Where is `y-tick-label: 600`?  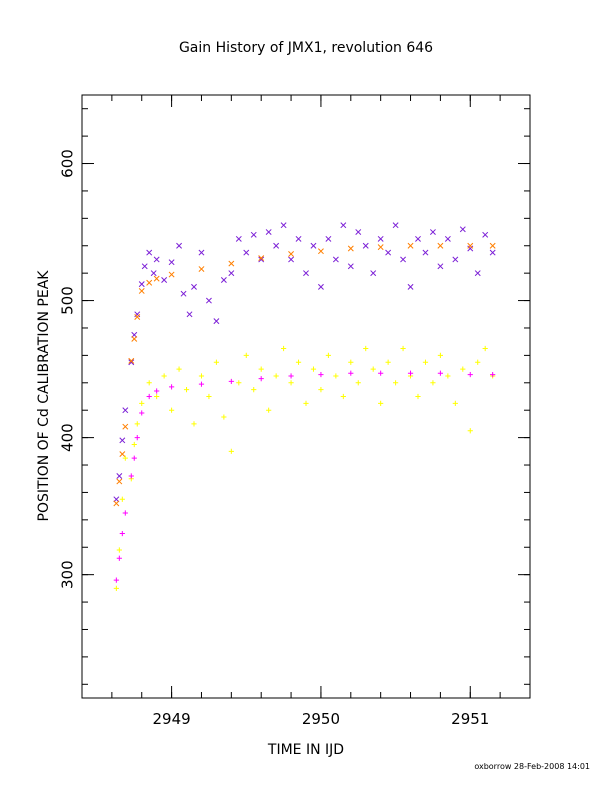 y-tick-label: 600 is located at coordinates (68, 163).